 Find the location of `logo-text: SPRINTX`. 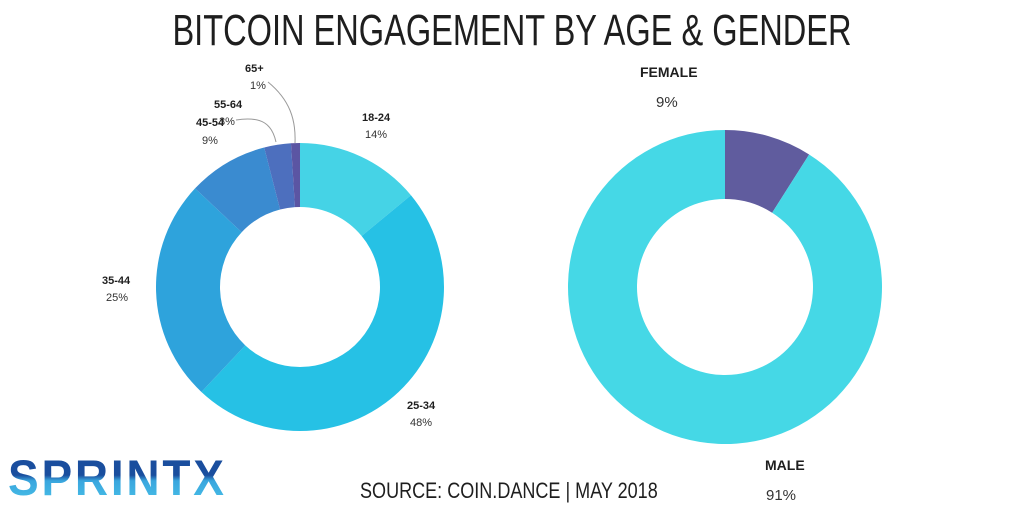

logo-text: SPRINTX is located at coordinates (117, 478).